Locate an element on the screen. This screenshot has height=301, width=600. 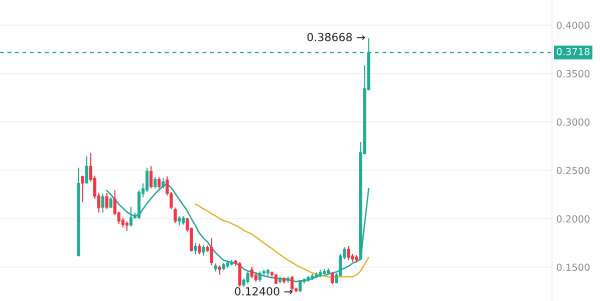
y-tick-label: 0.4000 is located at coordinates (573, 25).